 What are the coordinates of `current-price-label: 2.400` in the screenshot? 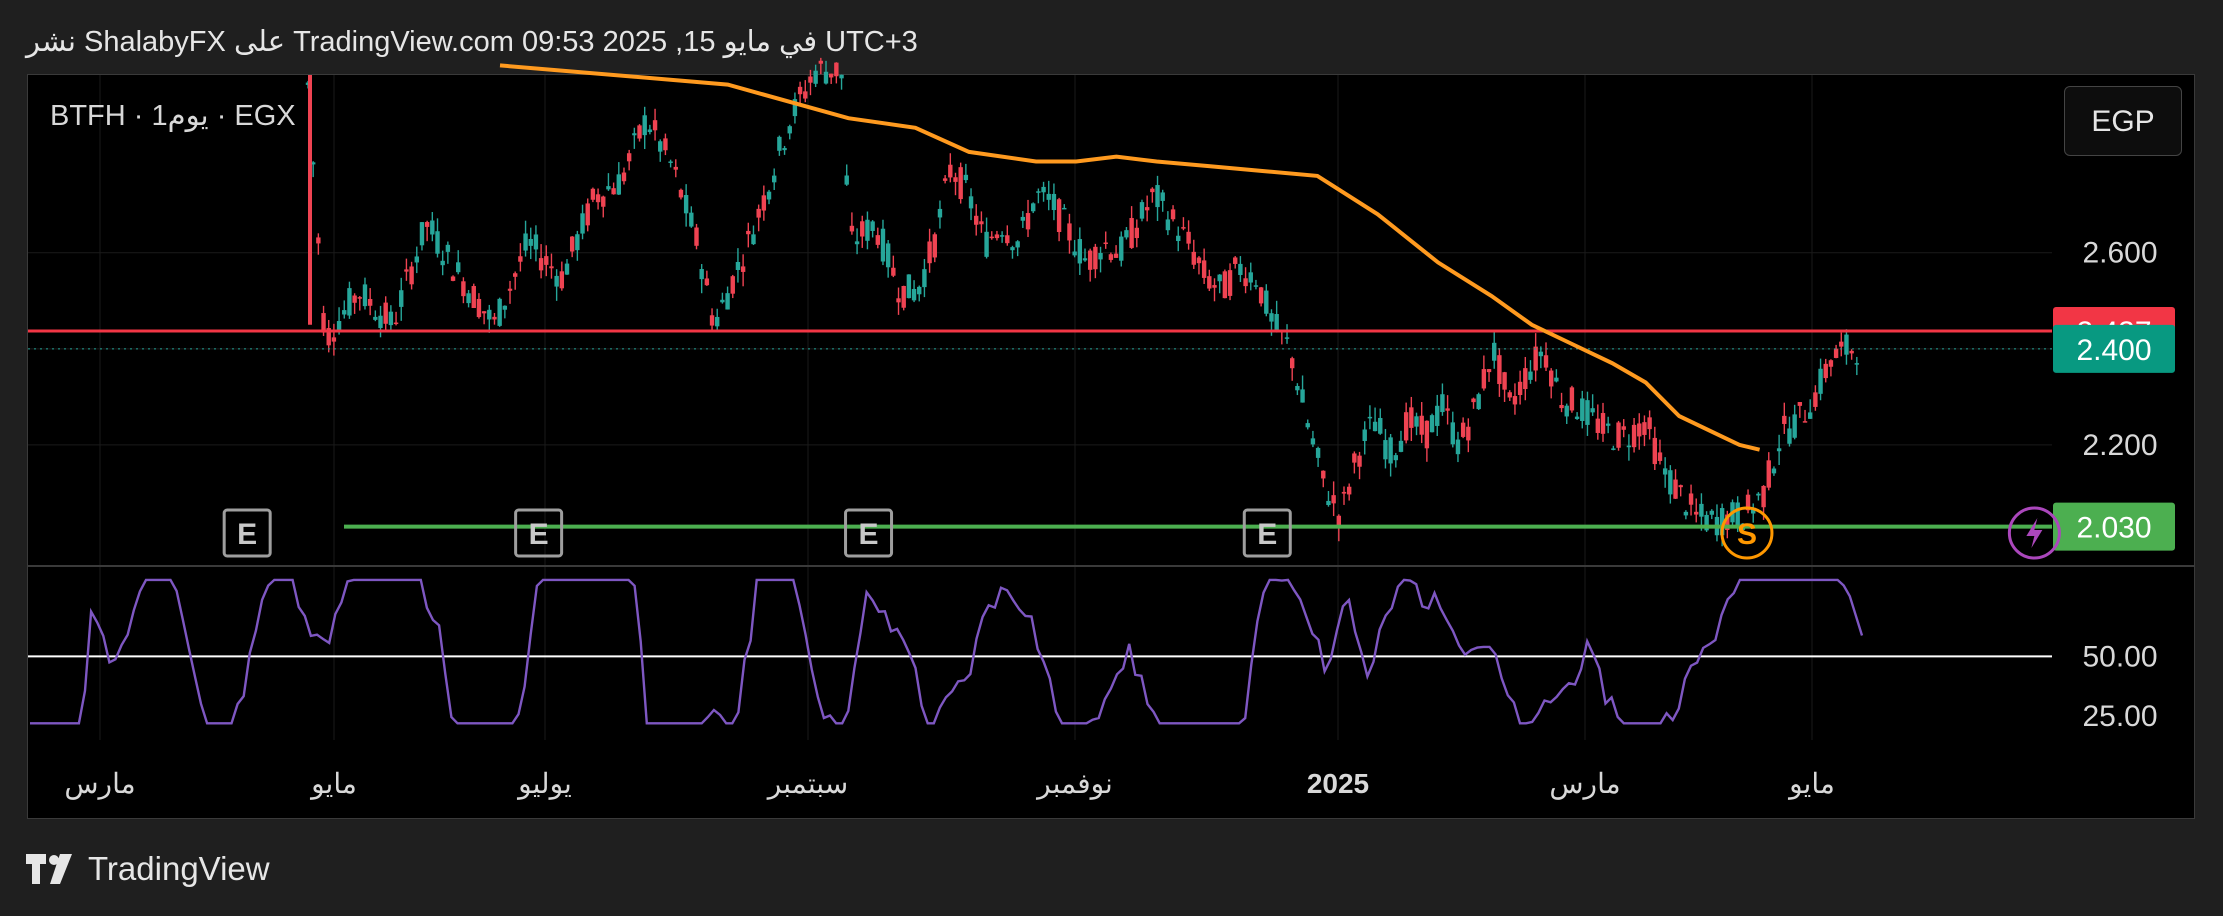 It's located at (2113, 350).